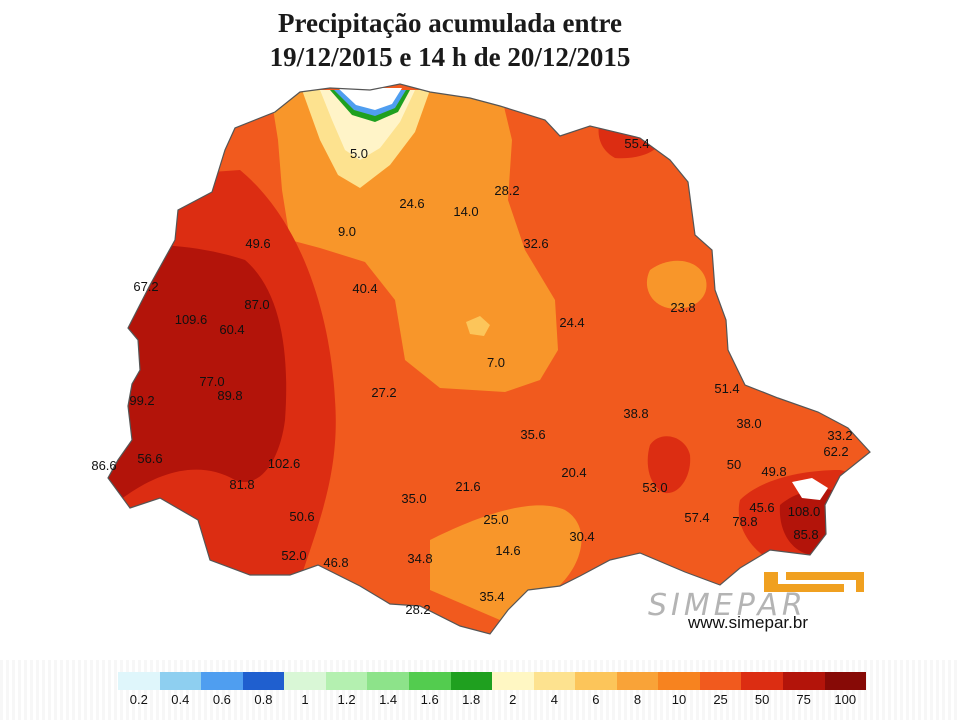 This screenshot has width=960, height=720. I want to click on station-value: 38.0, so click(748, 423).